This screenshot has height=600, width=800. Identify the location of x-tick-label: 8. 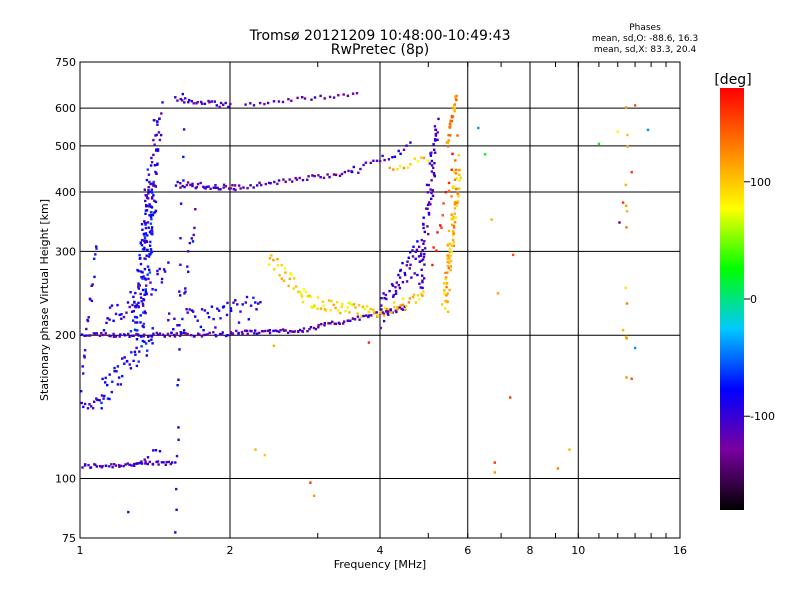
(530, 550).